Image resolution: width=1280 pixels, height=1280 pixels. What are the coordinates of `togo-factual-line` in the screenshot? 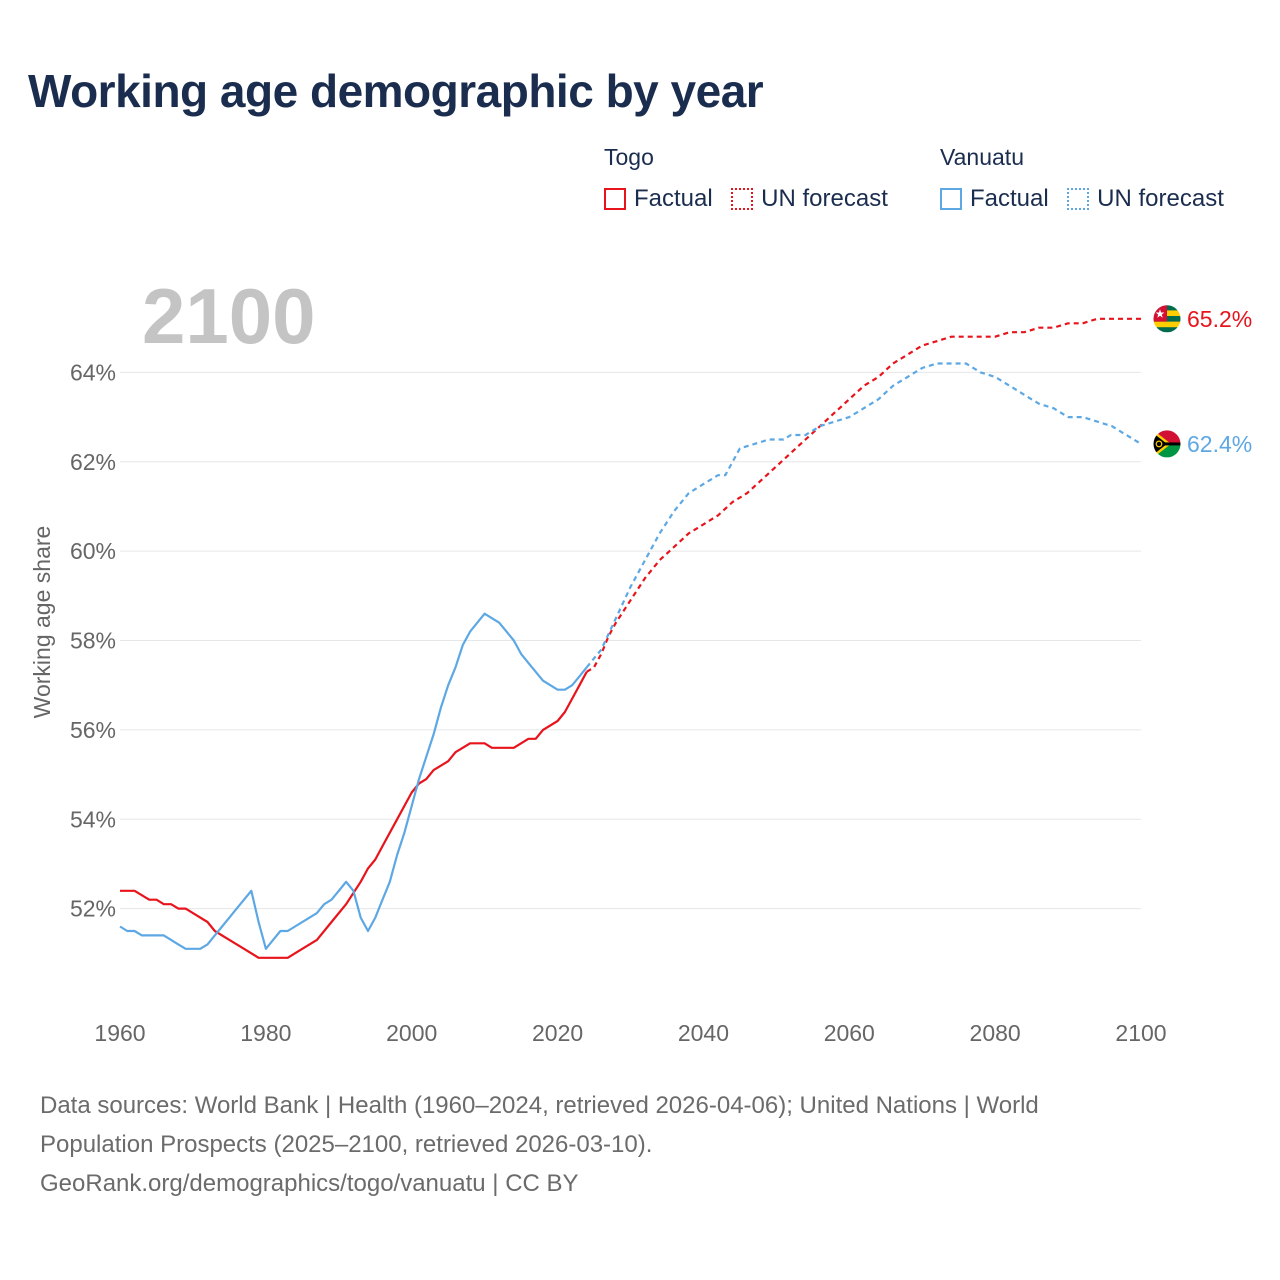 It's located at (354, 815).